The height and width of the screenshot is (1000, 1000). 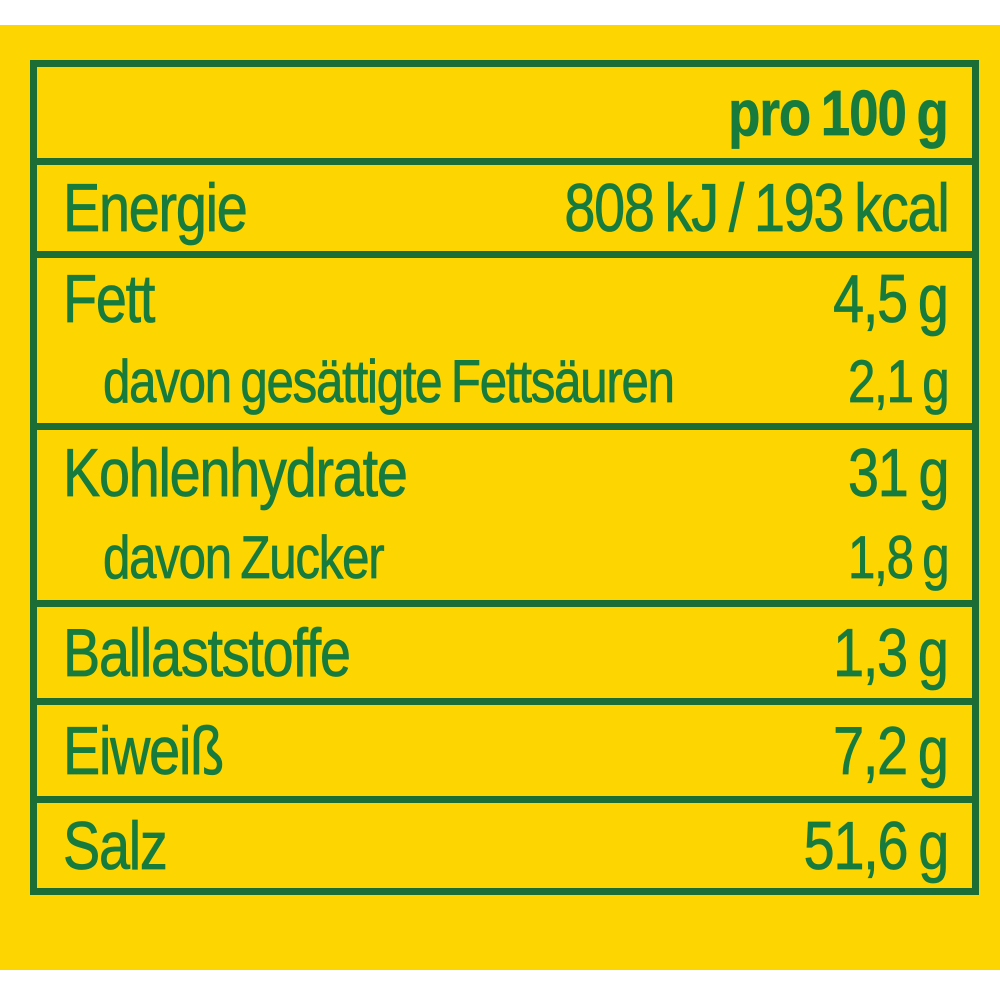 I want to click on nutrient-value-ballaststoffe: 1,3 g, so click(x=891, y=652).